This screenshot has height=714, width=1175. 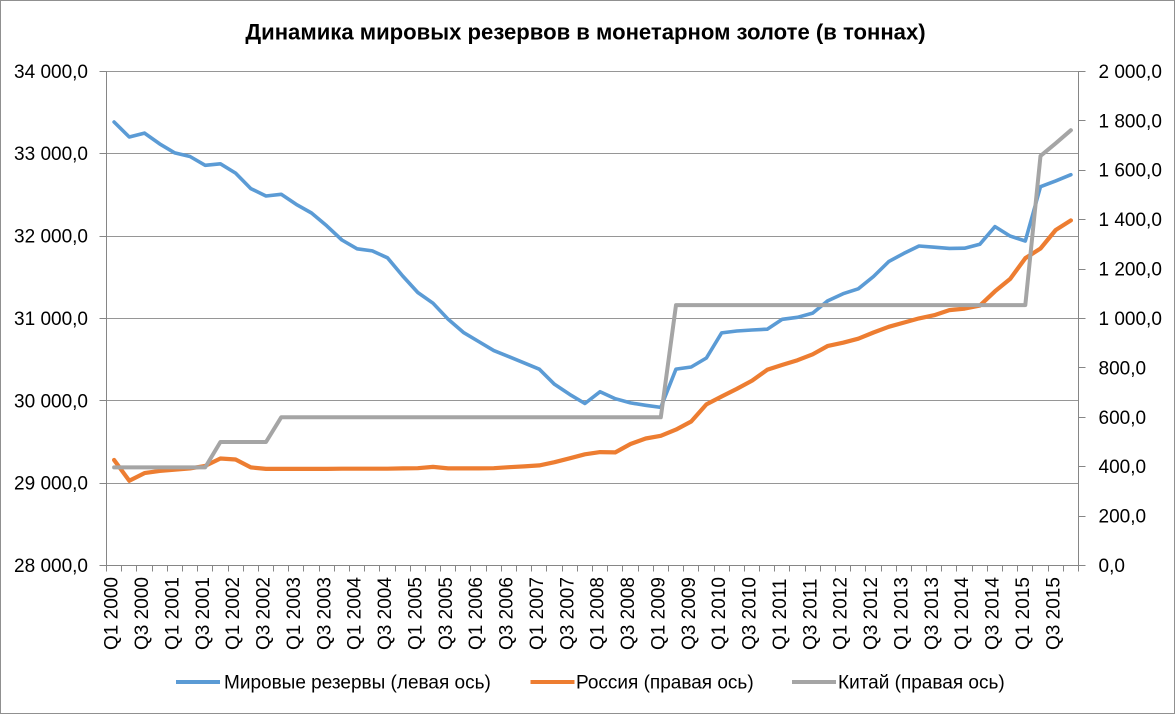 What do you see at coordinates (921, 683) in the screenshot?
I see `svg-text: Китай (правая ось)` at bounding box center [921, 683].